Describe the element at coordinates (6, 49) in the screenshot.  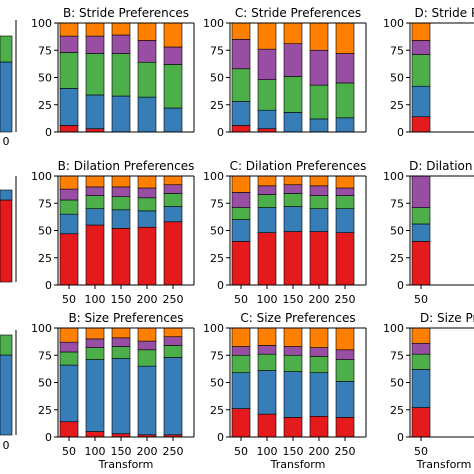
I see `bar-a-row0-green` at that location.